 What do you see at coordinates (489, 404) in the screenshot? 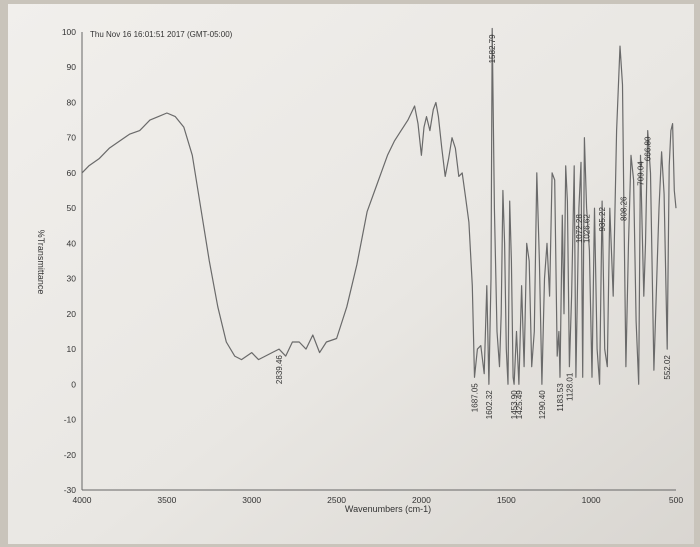
I see `peak-label: 1602.32` at bounding box center [489, 404].